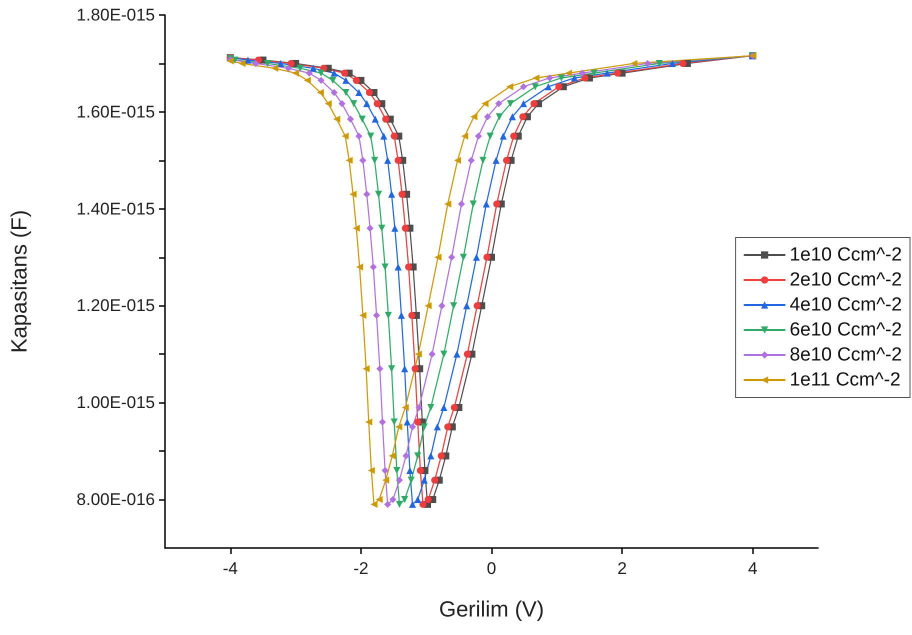 The image size is (912, 635). I want to click on y-tick-label: 1.80E-015, so click(115, 15).